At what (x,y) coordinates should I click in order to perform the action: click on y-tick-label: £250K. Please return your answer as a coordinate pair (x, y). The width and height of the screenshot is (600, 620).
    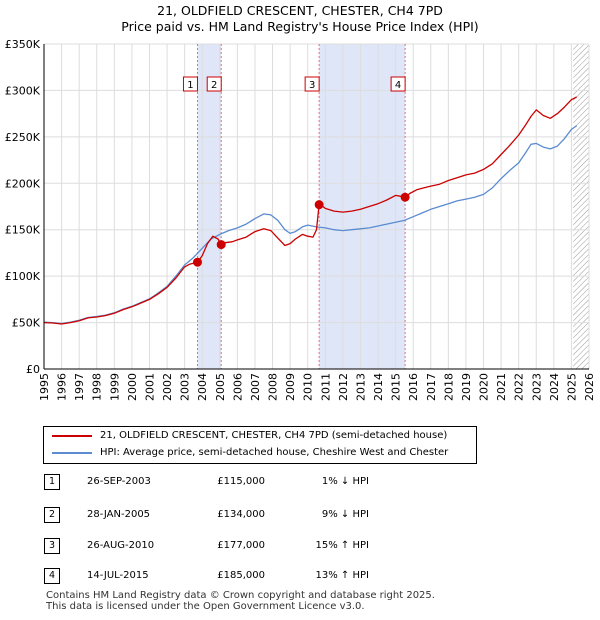
    Looking at the image, I should click on (23, 137).